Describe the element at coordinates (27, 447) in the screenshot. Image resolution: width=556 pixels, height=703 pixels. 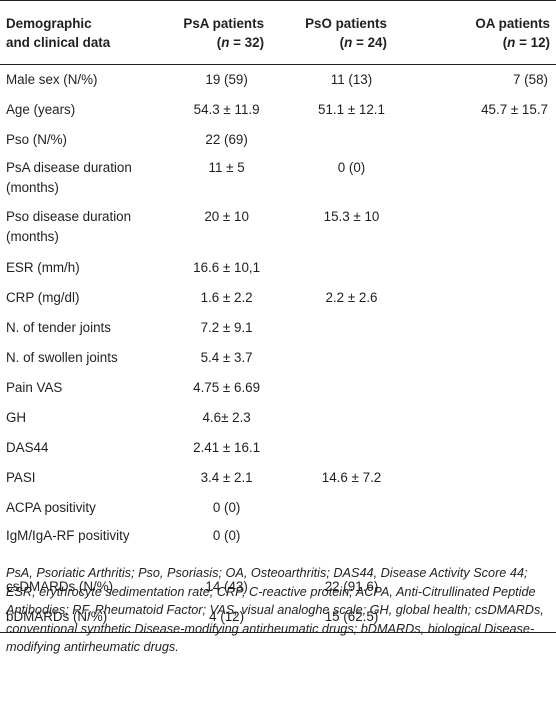
I see `row-label: DAS44` at that location.